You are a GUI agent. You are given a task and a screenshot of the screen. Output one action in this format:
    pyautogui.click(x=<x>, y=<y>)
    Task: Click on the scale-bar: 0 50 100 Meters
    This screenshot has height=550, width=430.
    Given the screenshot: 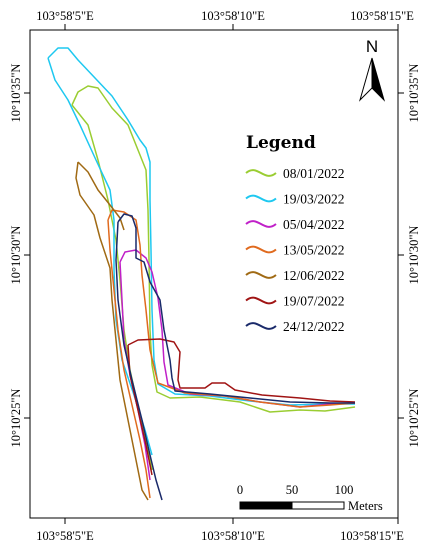 What is the action you would take?
    pyautogui.click(x=310, y=498)
    